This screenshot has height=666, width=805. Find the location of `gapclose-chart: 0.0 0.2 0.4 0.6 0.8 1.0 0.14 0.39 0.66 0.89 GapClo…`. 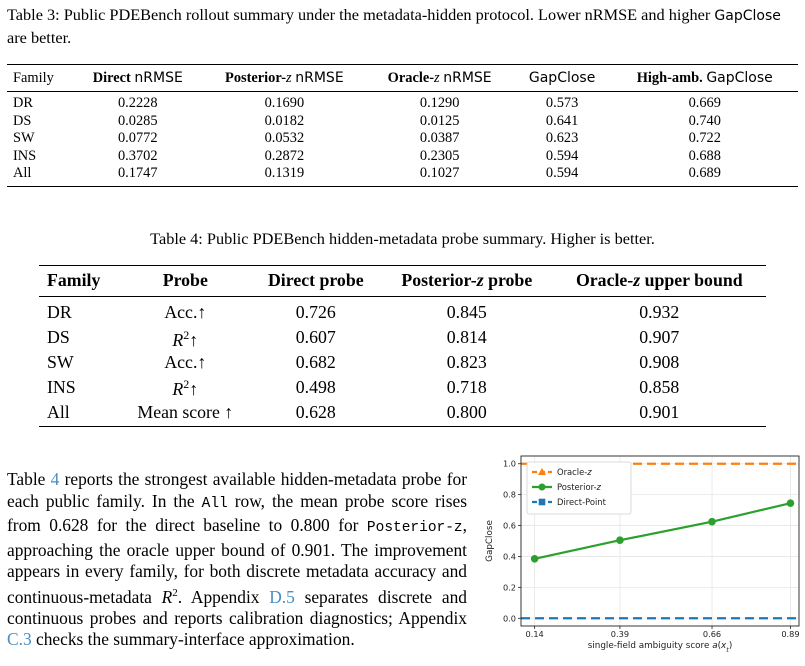

gapclose-chart: 0.0 0.2 0.4 0.6 0.8 1.0 0.14 0.39 0.66 0.89 GapClo… is located at coordinates (642, 554).